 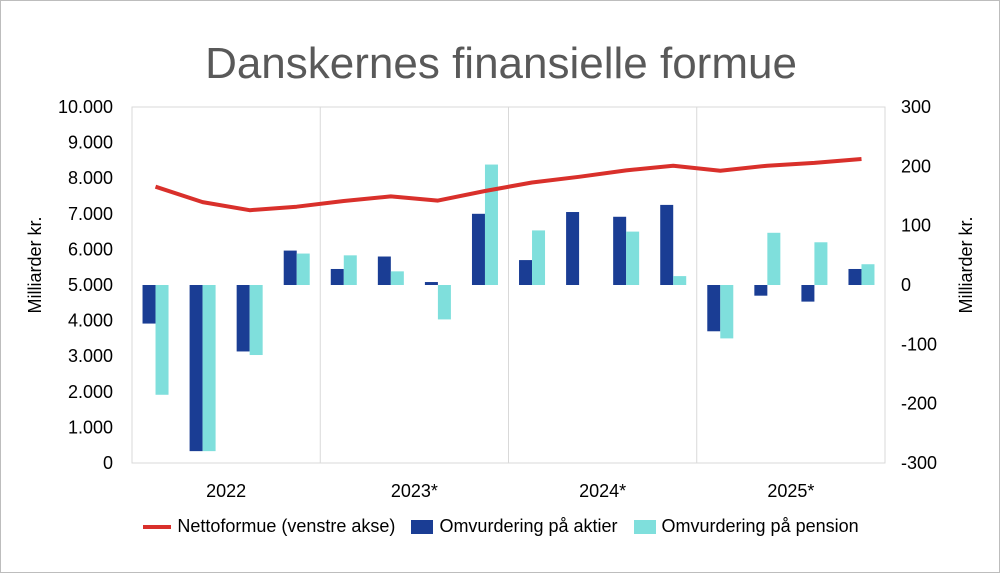 I want to click on legend-label: Omvurdering på pension, so click(x=760, y=526).